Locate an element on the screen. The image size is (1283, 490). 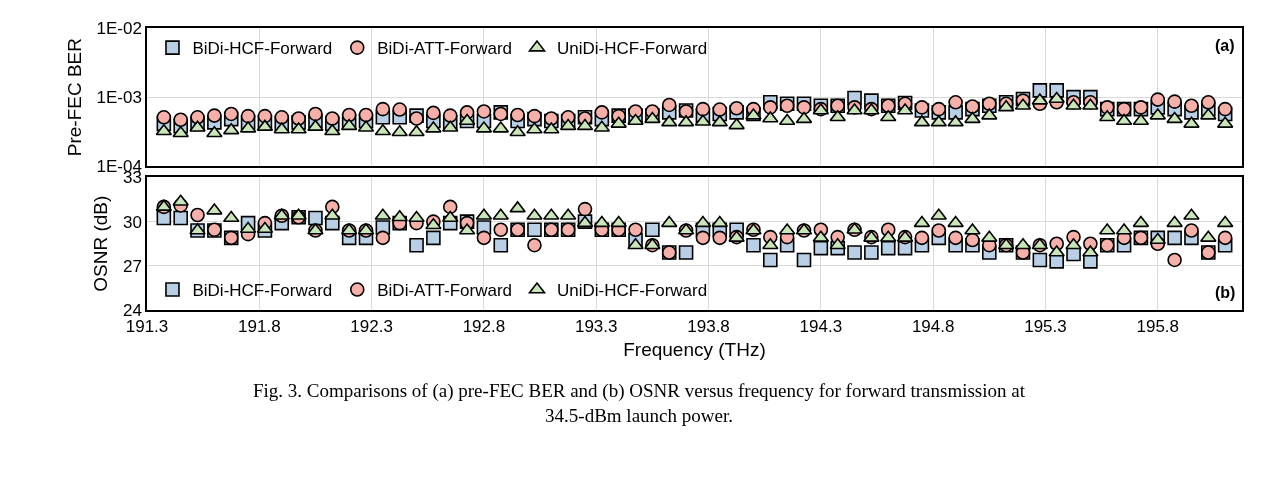
x-tick-label: 191.3 is located at coordinates (147, 327).